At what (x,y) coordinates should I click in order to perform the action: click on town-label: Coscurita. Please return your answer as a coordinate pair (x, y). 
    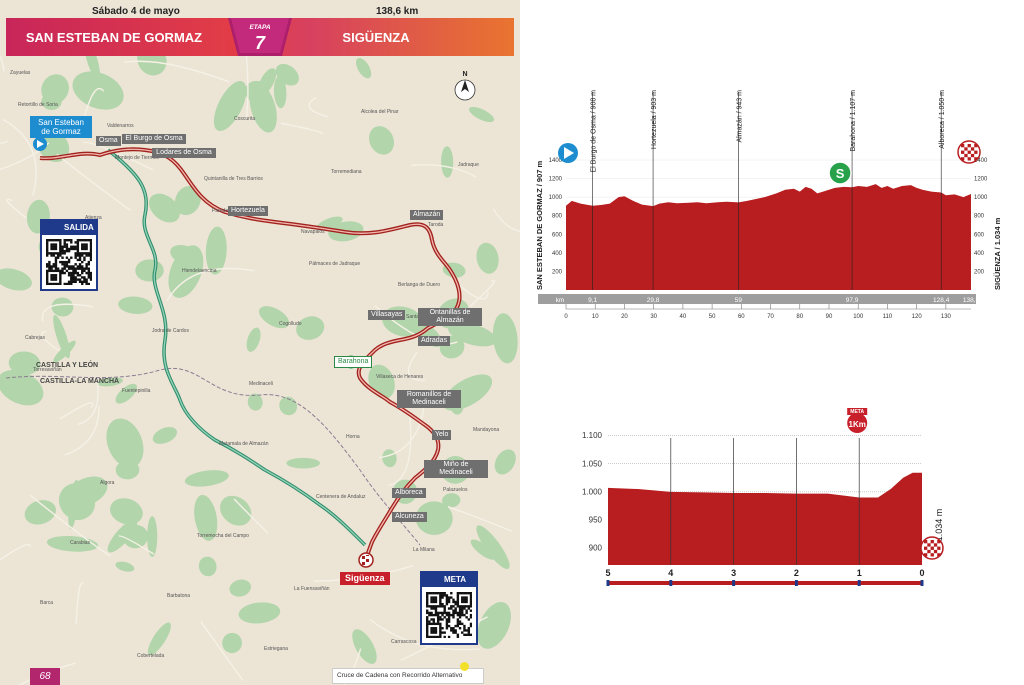
    Looking at the image, I should click on (245, 119).